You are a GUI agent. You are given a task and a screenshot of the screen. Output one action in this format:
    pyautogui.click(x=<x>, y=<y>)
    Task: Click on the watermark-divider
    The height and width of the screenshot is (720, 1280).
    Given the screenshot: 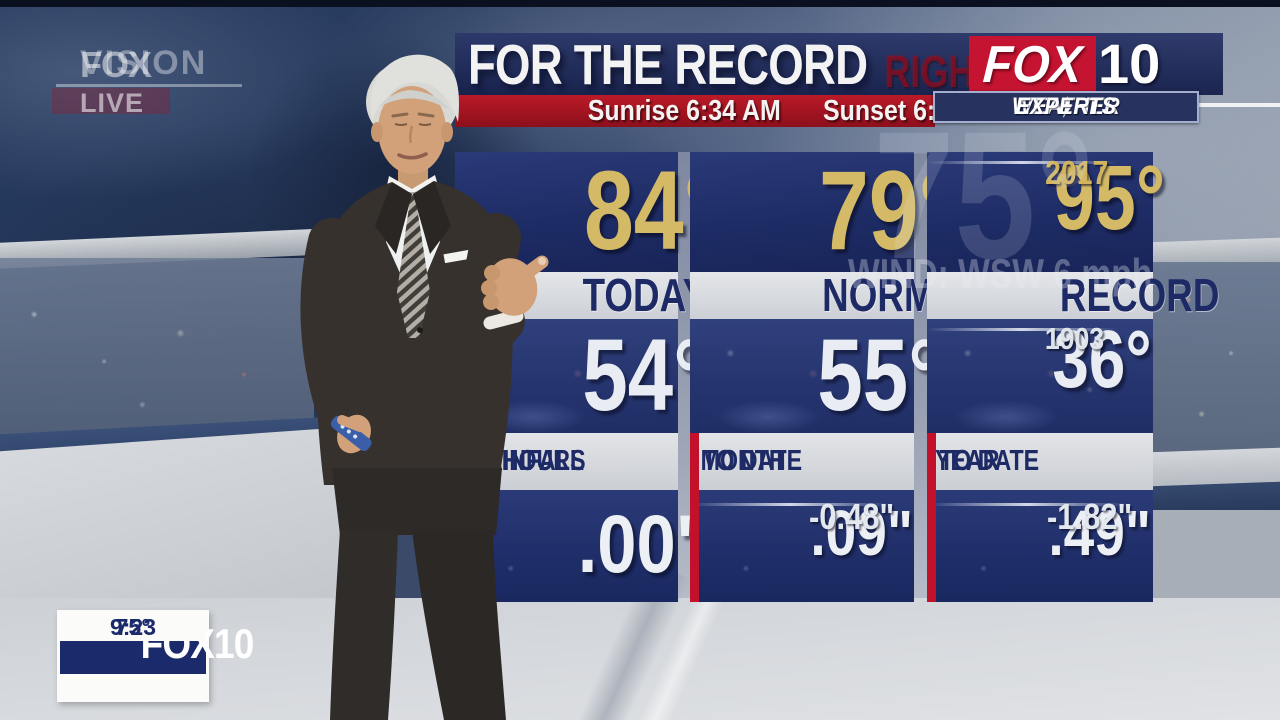 What is the action you would take?
    pyautogui.click(x=149, y=85)
    